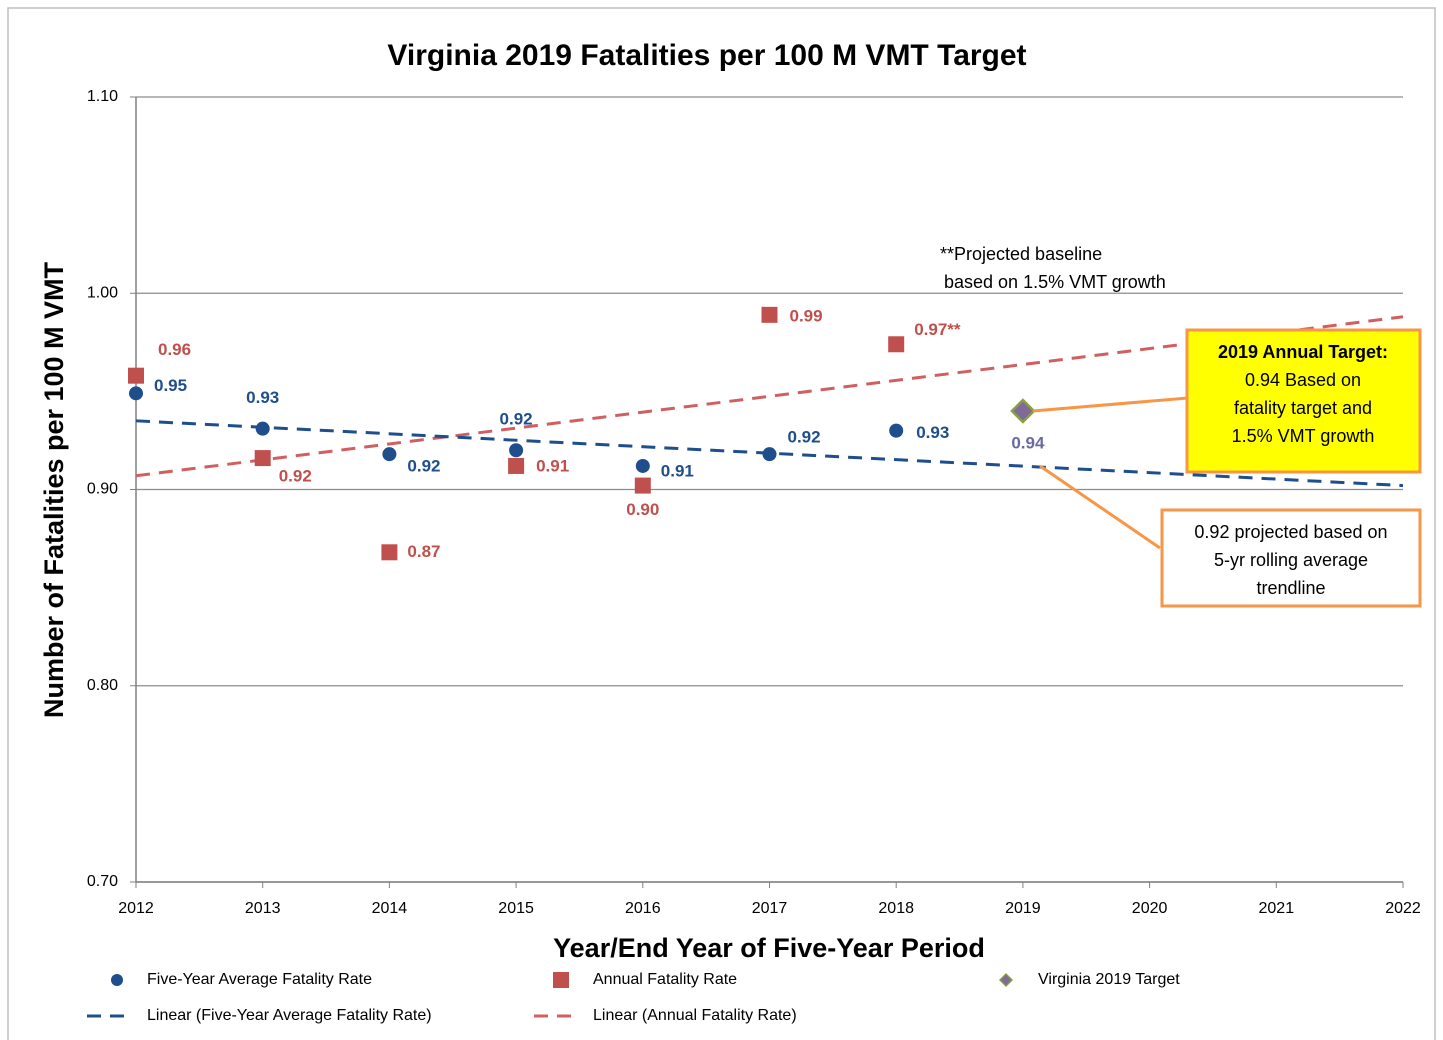  Describe the element at coordinates (54, 489) in the screenshot. I see `y-axis-title: Number of Fatalities per 100 M VMT` at that location.